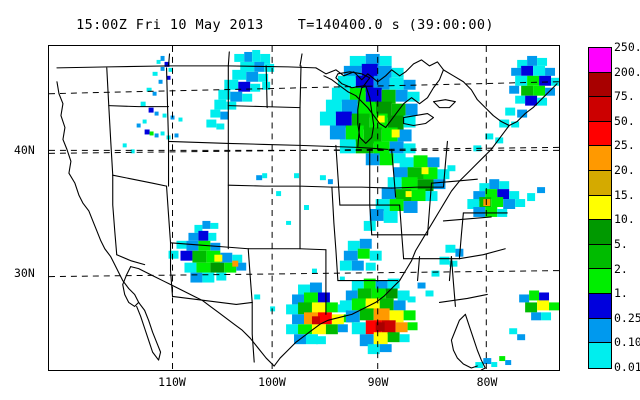 This screenshot has width=640, height=400. What do you see at coordinates (304, 150) in the screenshot?
I see `lat-line-40n` at bounding box center [304, 150].